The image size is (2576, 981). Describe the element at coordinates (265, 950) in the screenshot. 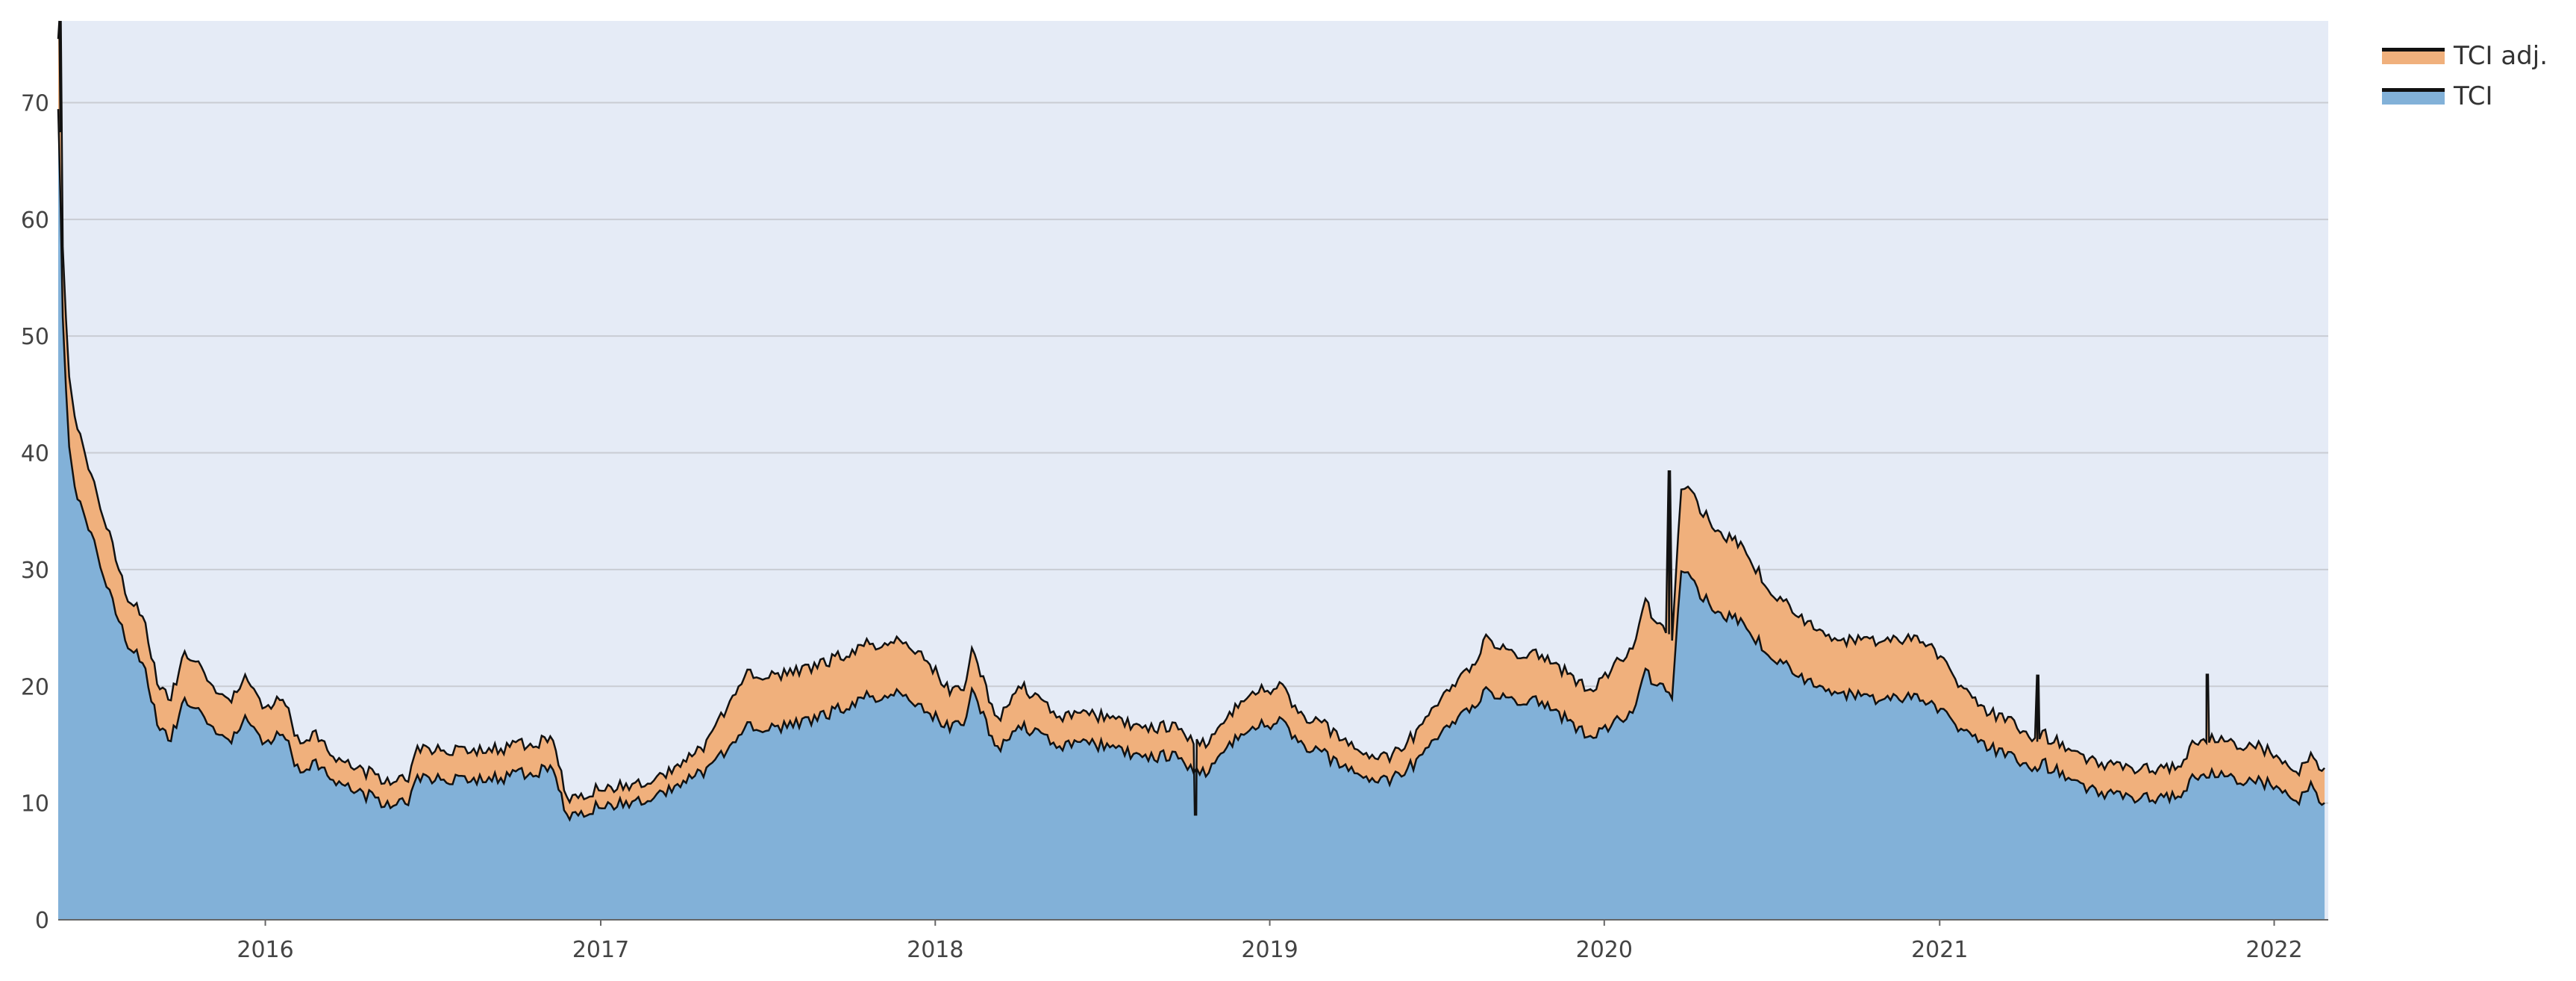

I see `x-tick-label: 2016` at that location.